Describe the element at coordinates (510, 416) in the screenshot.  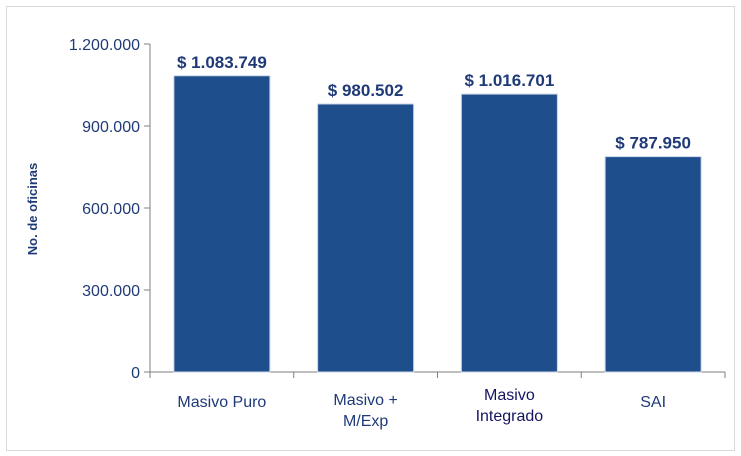
I see `x-category-label: Integrado` at that location.